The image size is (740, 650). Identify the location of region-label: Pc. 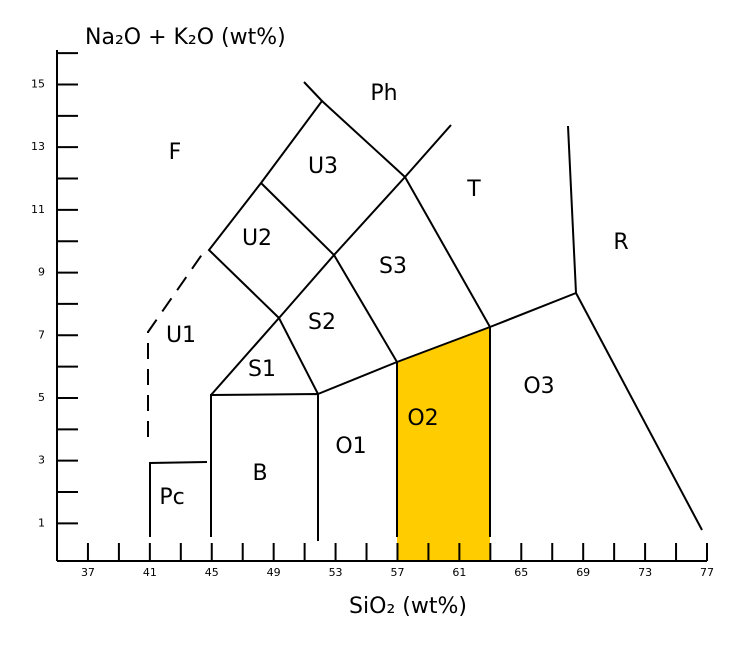
(171, 497).